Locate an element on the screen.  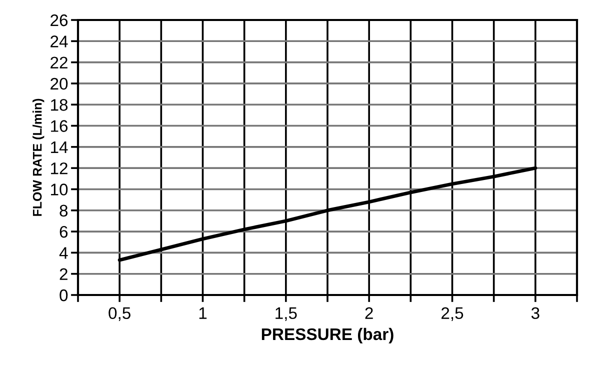
x-tick-label: 1,5 is located at coordinates (286, 314).